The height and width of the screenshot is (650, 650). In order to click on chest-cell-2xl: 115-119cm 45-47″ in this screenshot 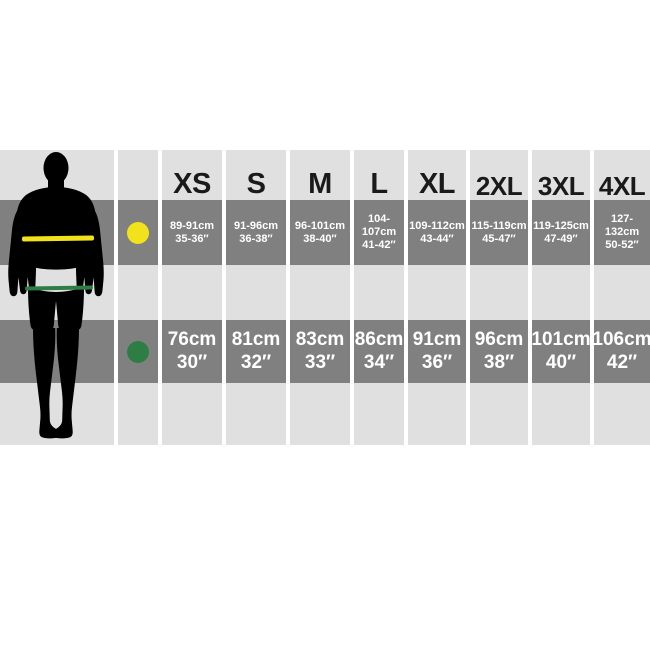, I will do `click(499, 232)`.